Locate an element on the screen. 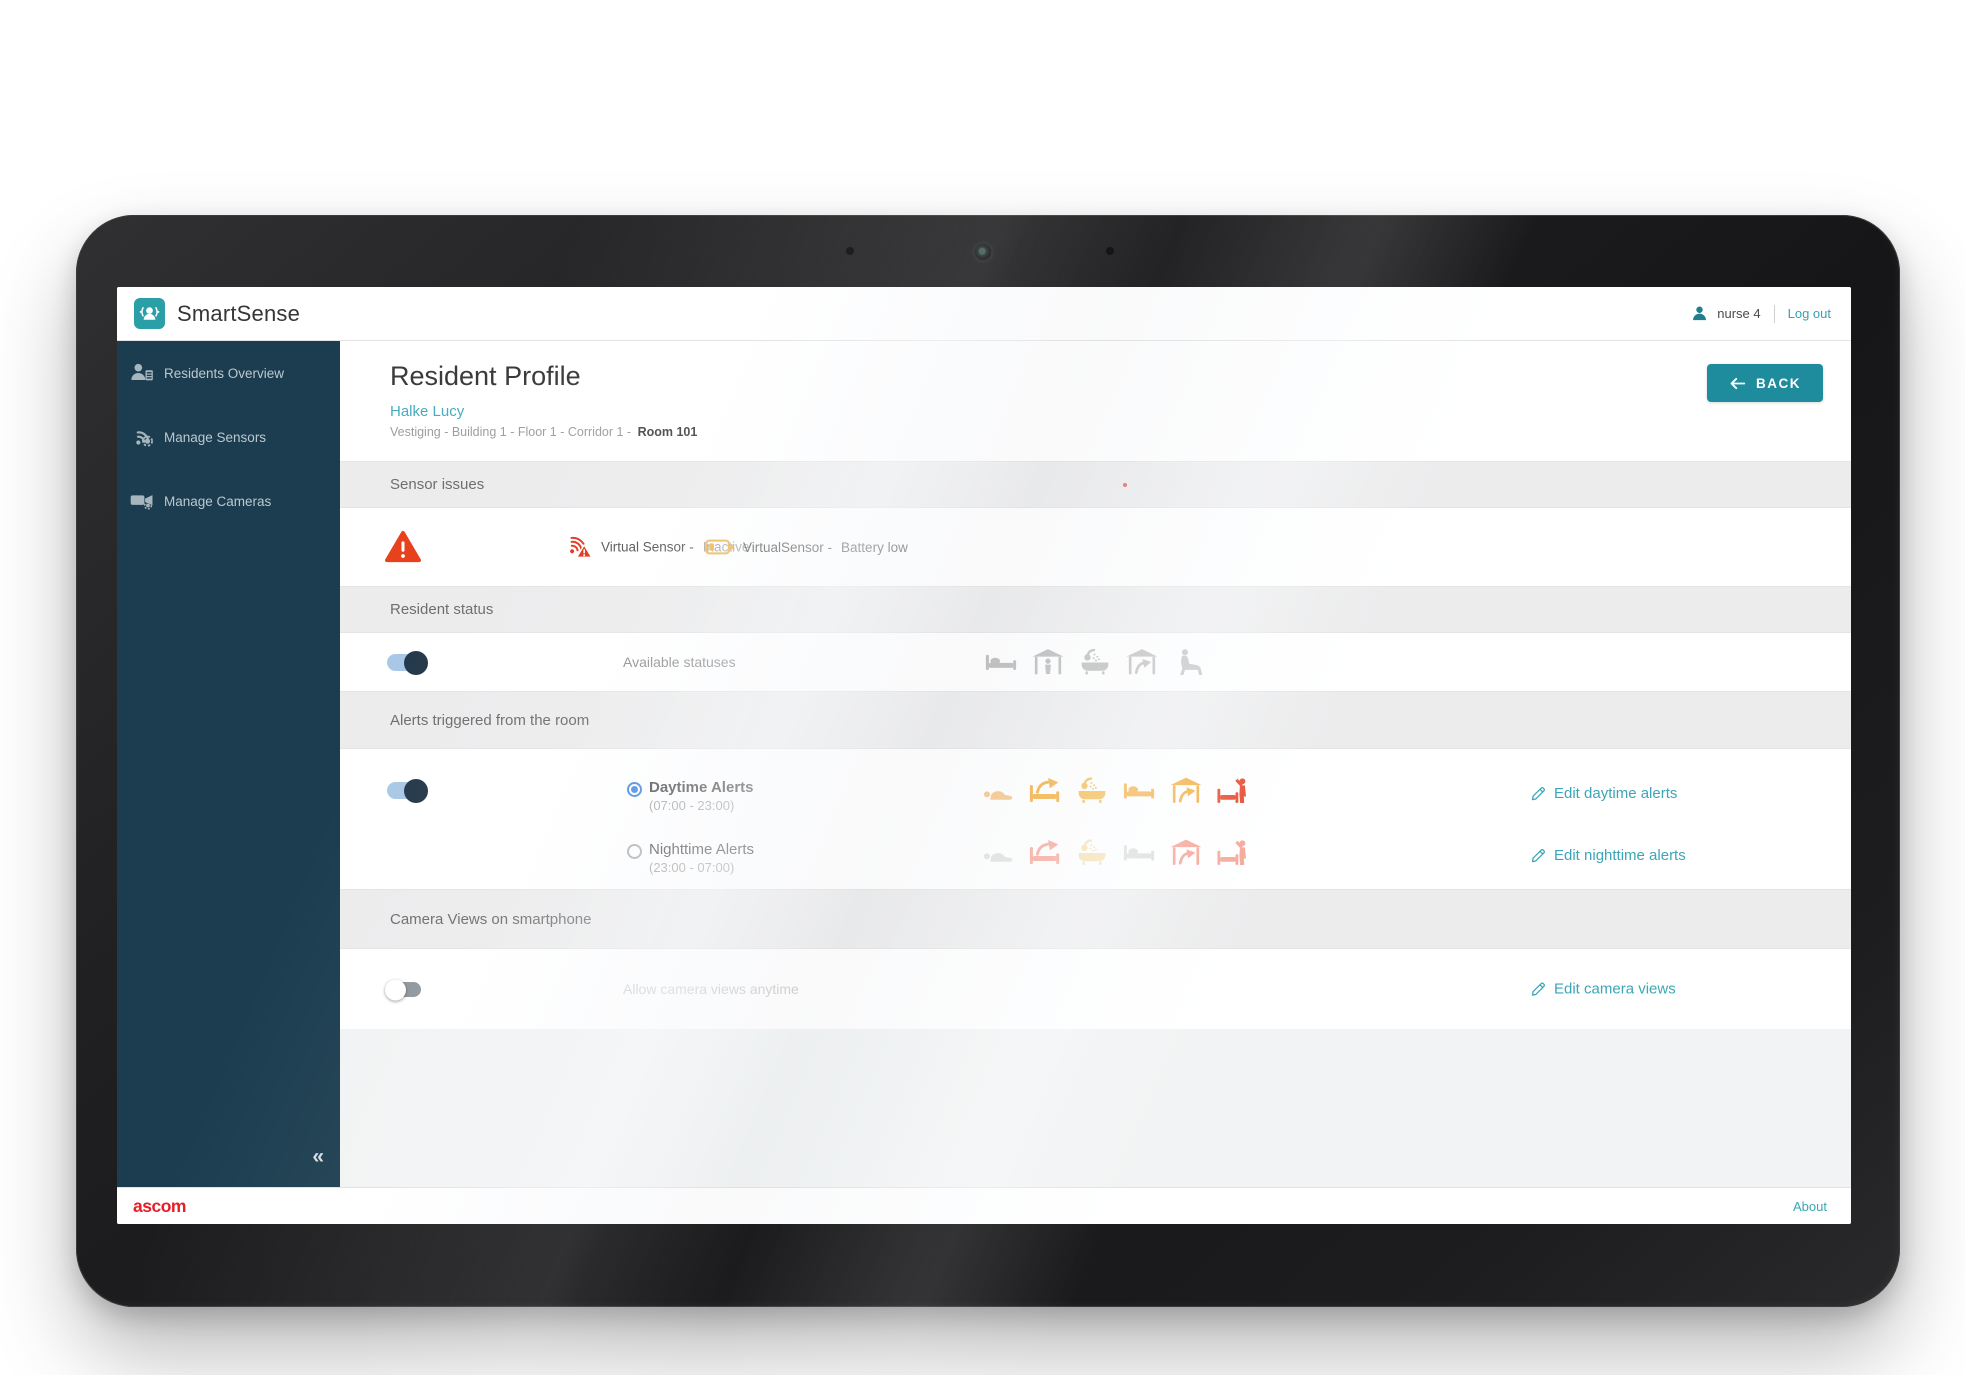  ascom-brand-logo: ascom is located at coordinates (159, 1205).